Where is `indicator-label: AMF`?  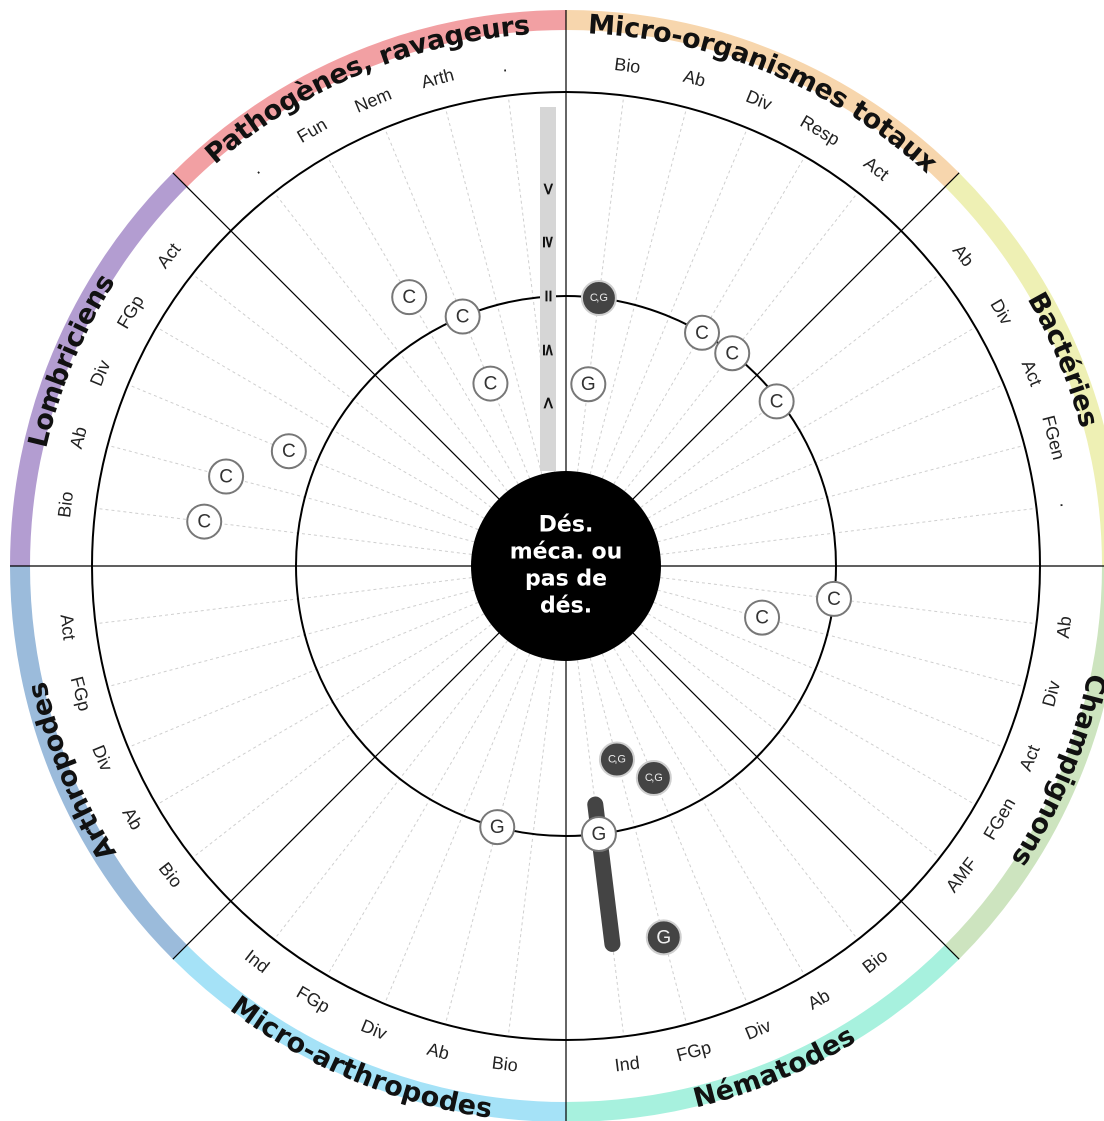 indicator-label: AMF is located at coordinates (961, 875).